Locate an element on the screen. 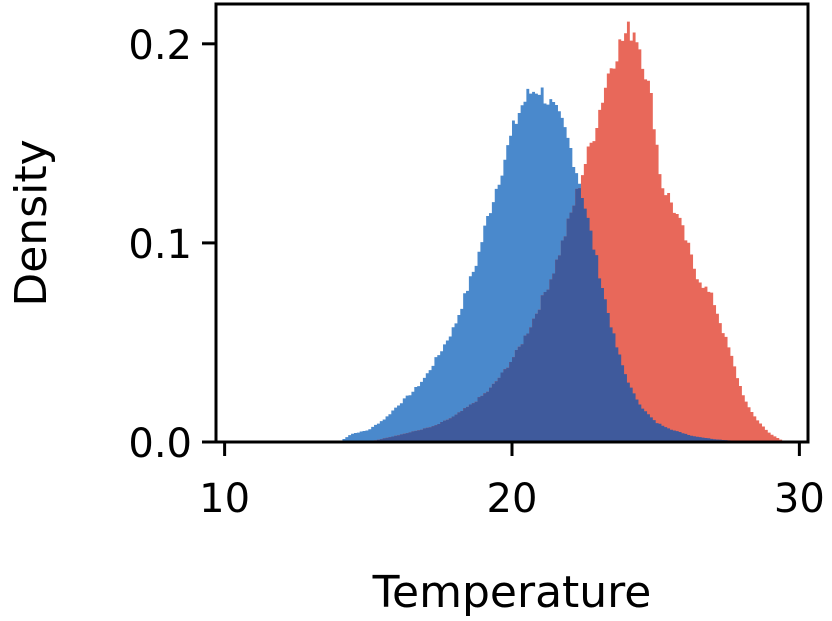 This screenshot has height=621, width=832. y-axis-label: Density is located at coordinates (31, 222).